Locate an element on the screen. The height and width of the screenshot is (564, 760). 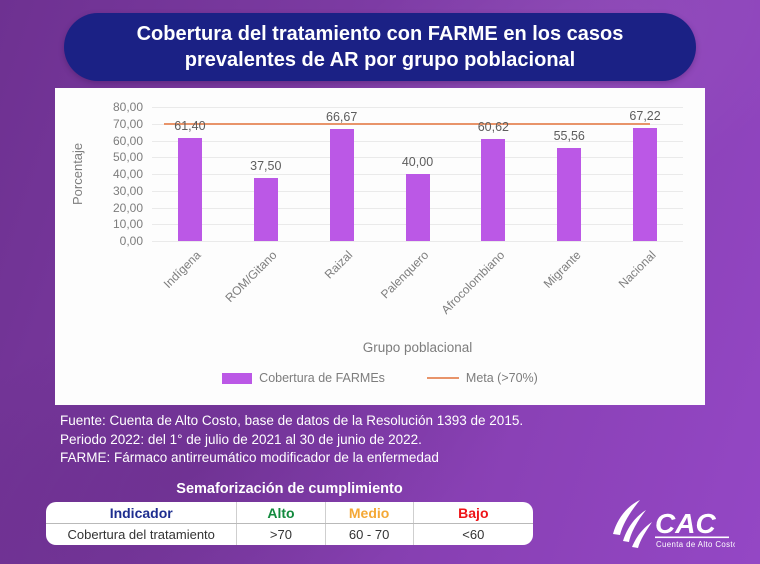
bar-value-label: 40,00 is located at coordinates (417, 162).